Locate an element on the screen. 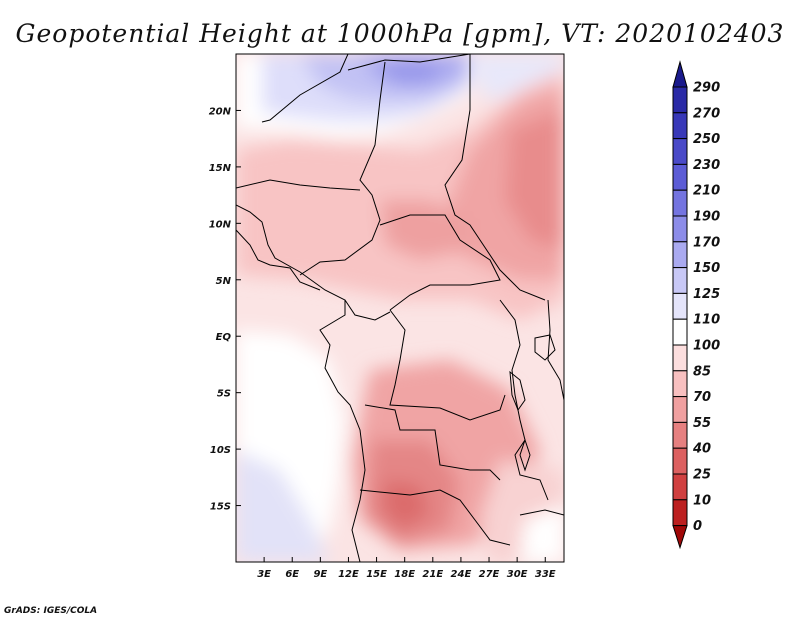 The height and width of the screenshot is (618, 800). west-coastline is located at coordinates (301, 383).